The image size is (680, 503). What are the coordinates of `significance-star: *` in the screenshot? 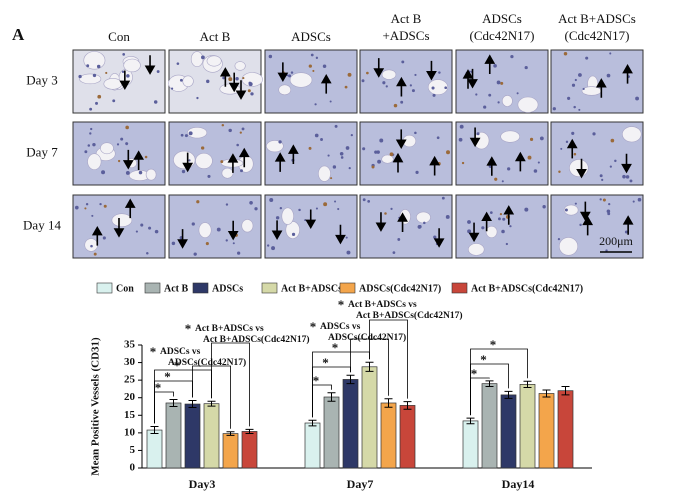 It's located at (153, 351).